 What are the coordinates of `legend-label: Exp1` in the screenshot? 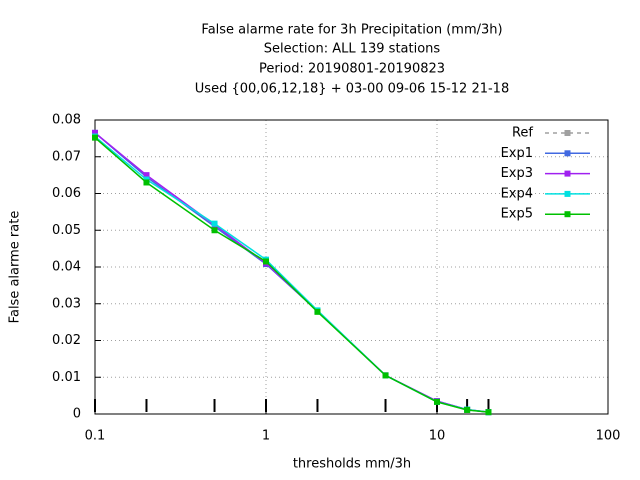 It's located at (517, 153).